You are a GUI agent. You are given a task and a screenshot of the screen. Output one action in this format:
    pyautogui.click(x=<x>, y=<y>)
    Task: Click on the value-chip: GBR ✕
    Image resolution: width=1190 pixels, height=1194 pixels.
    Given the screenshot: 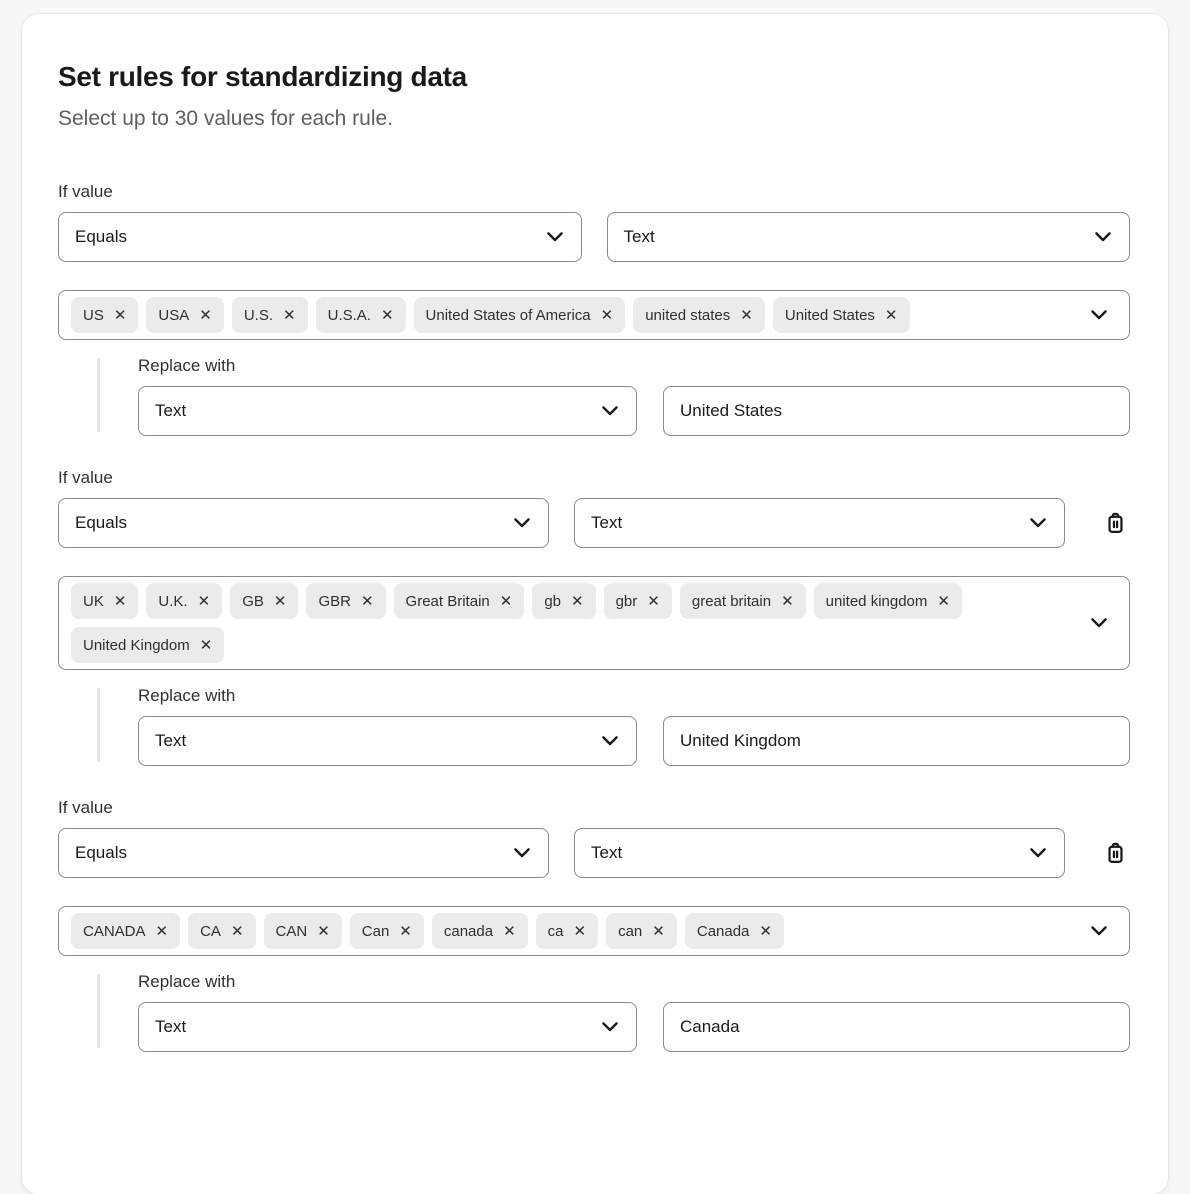 What is the action you would take?
    pyautogui.click(x=346, y=601)
    